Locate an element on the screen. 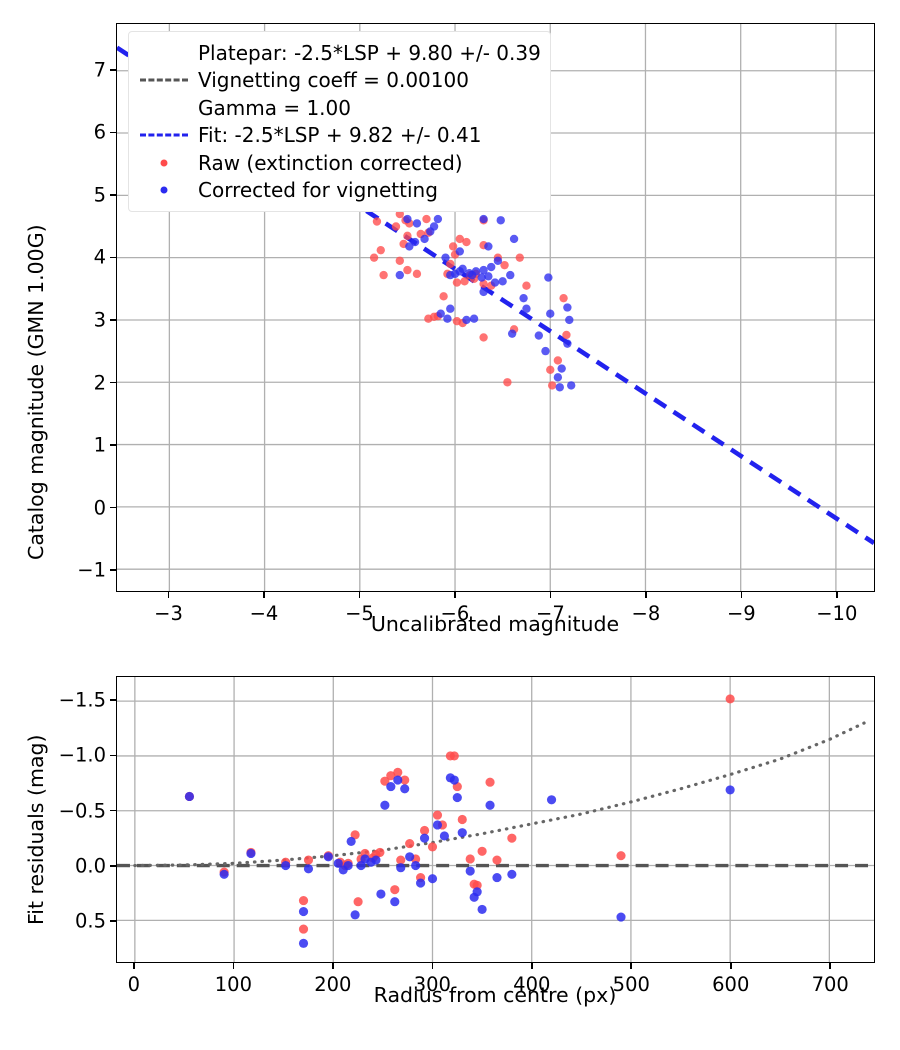  y-tick-label: 0 is located at coordinates (99, 507).